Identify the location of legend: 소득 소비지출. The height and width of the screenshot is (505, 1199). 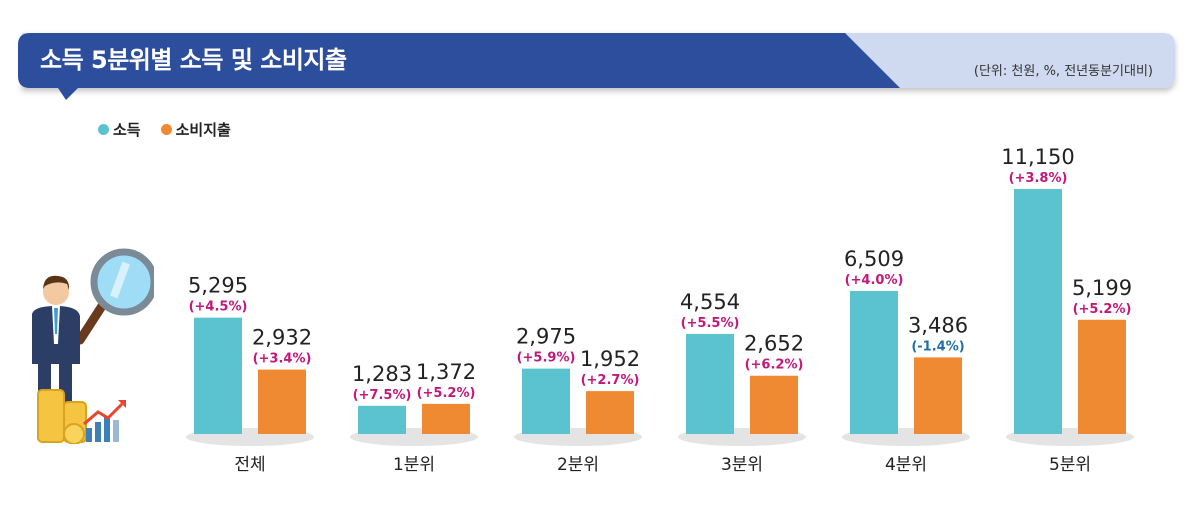
(174, 129).